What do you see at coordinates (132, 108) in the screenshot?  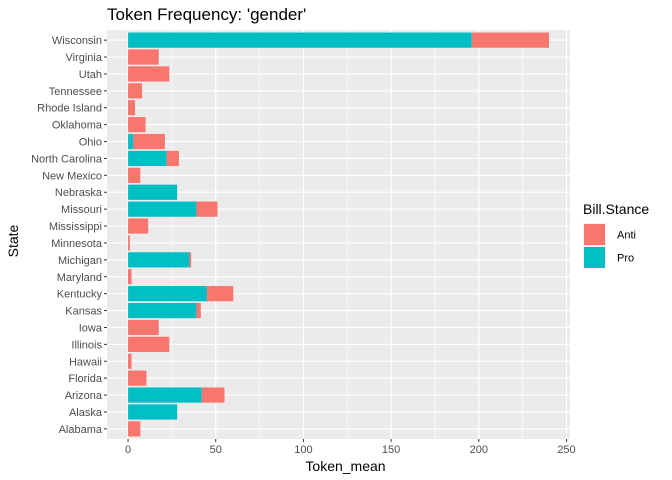 I see `bar-rhode-island-anti` at bounding box center [132, 108].